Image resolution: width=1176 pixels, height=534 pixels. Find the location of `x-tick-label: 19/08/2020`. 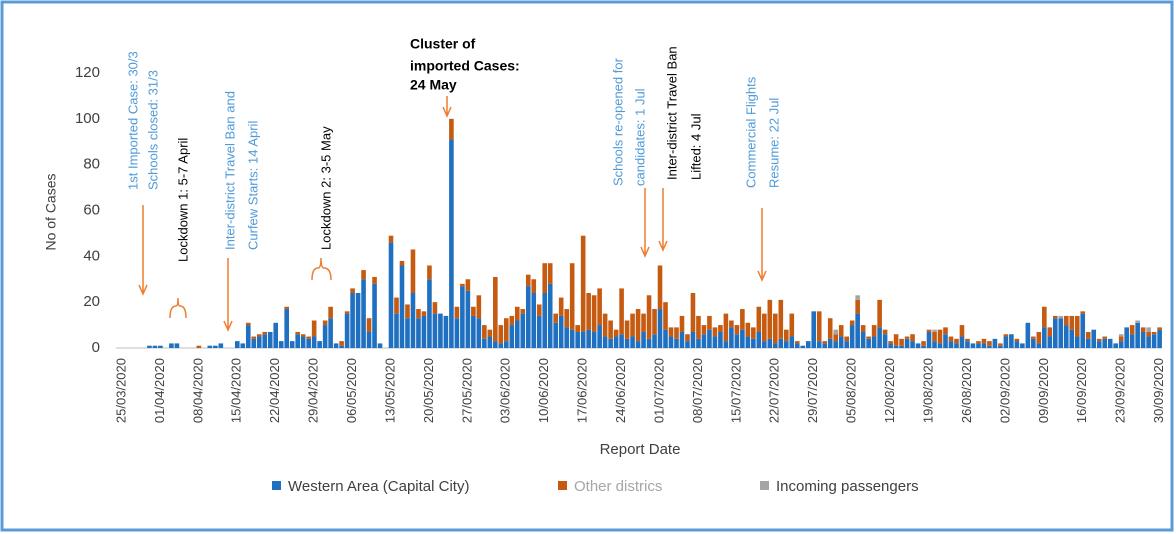

x-tick-label: 19/08/2020 is located at coordinates (927, 390).